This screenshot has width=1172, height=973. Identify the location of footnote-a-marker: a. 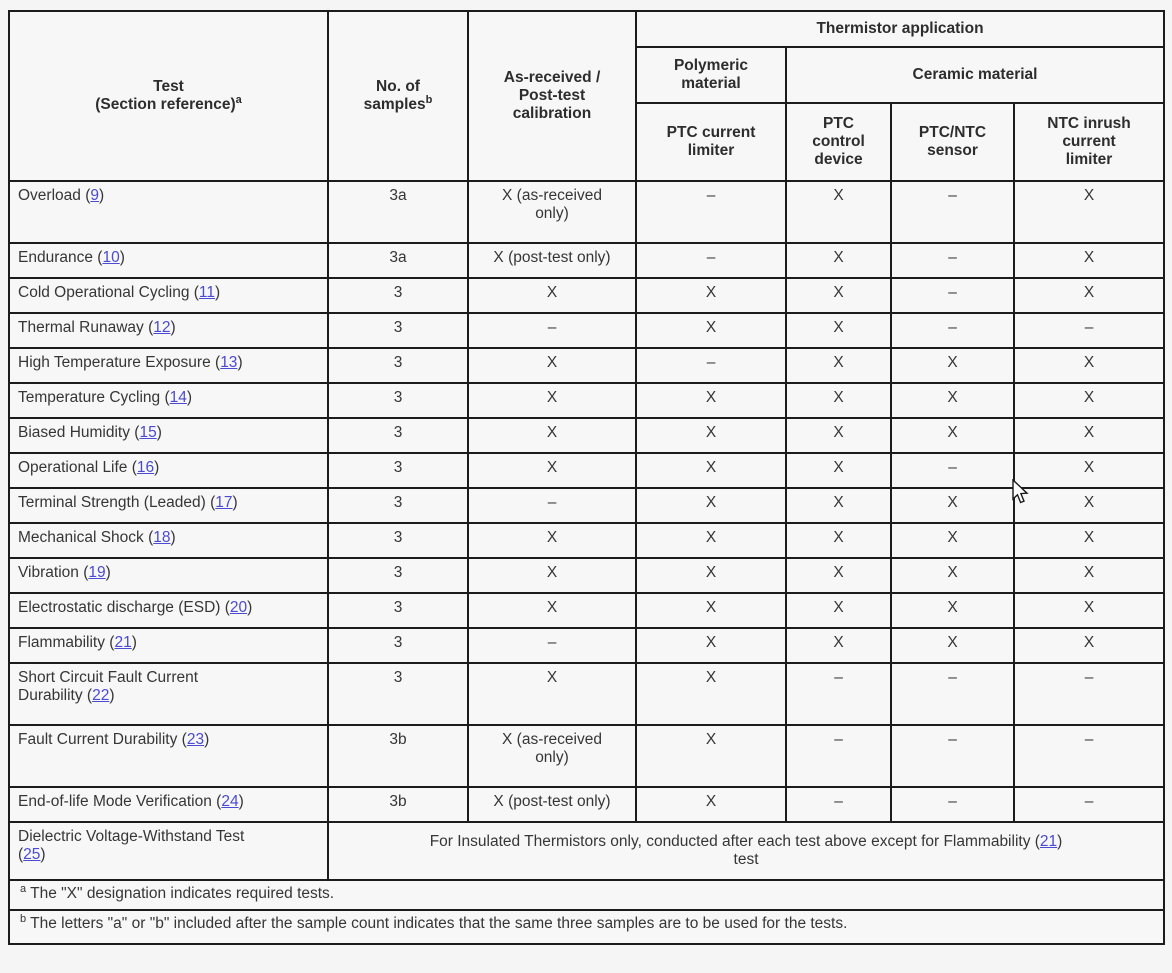
(23, 888).